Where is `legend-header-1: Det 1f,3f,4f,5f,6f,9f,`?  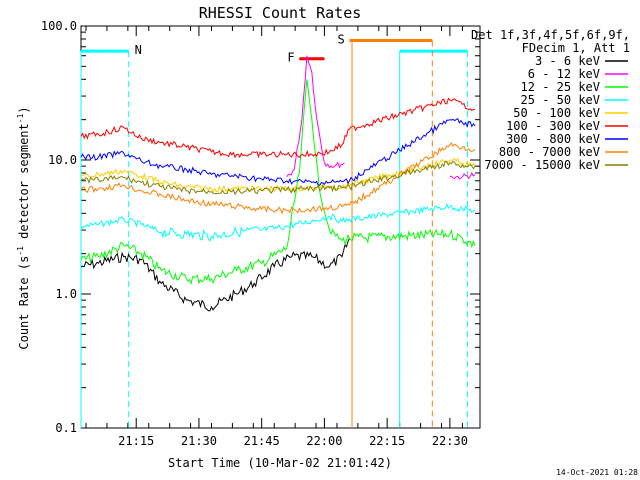
legend-header-1: Det 1f,3f,4f,5f,6f,9f, is located at coordinates (550, 35).